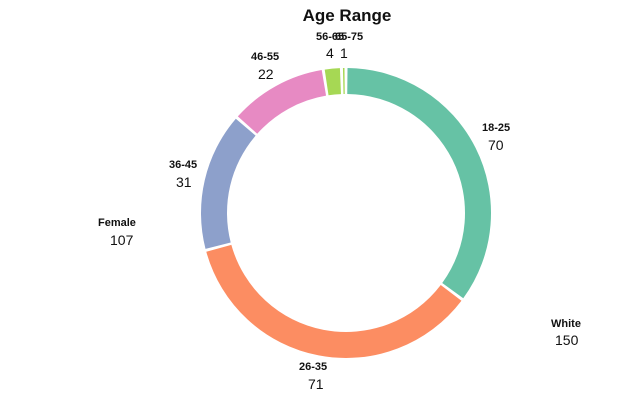 The image size is (640, 400). I want to click on value-36-45: 31, so click(184, 182).